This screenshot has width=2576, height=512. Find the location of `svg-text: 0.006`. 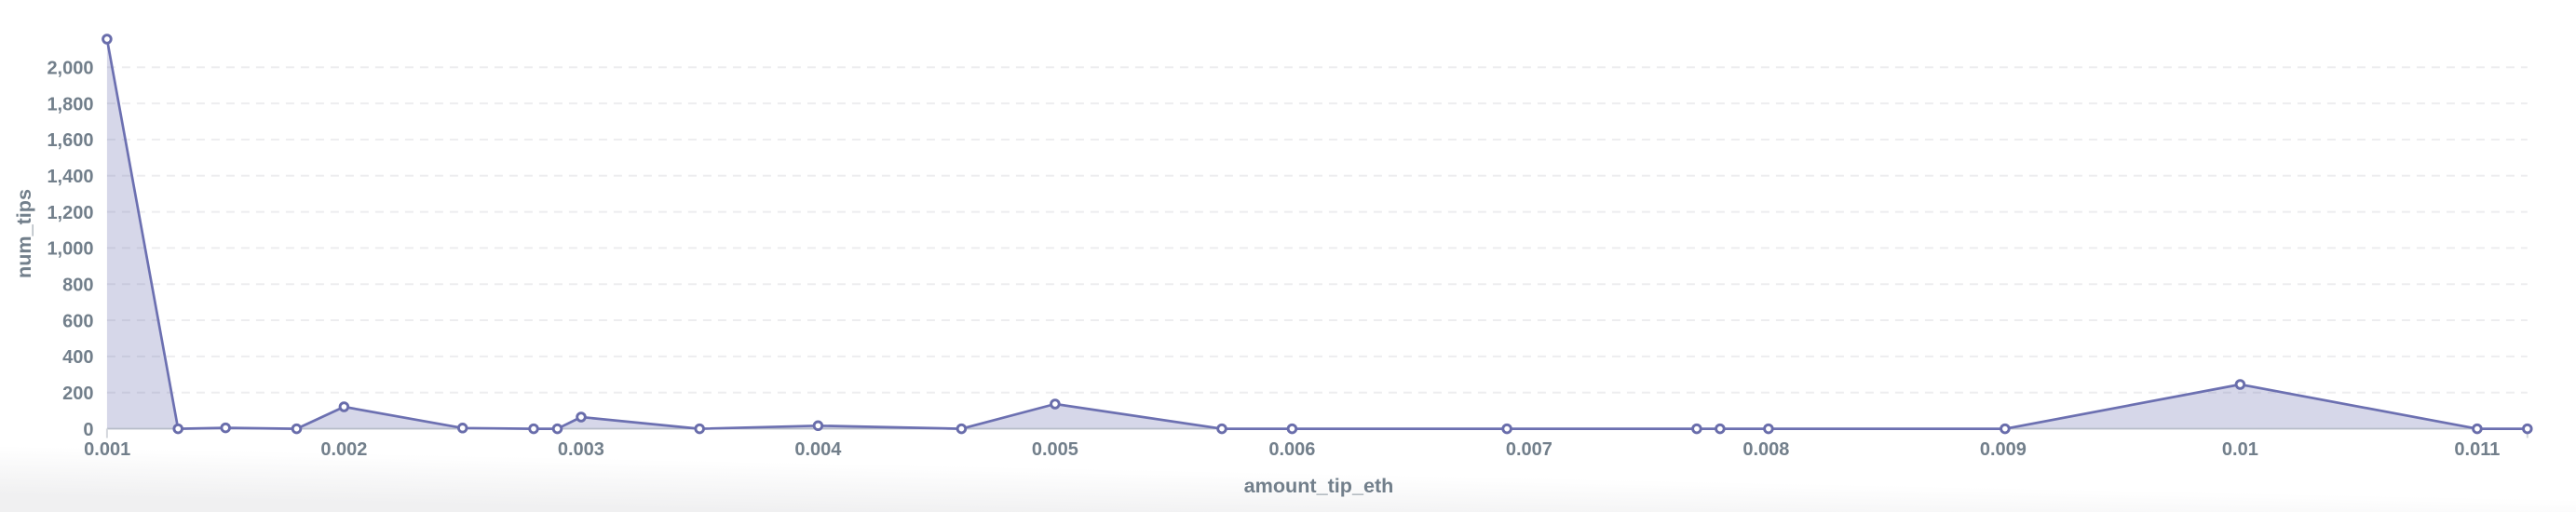

svg-text: 0.006 is located at coordinates (1291, 449).